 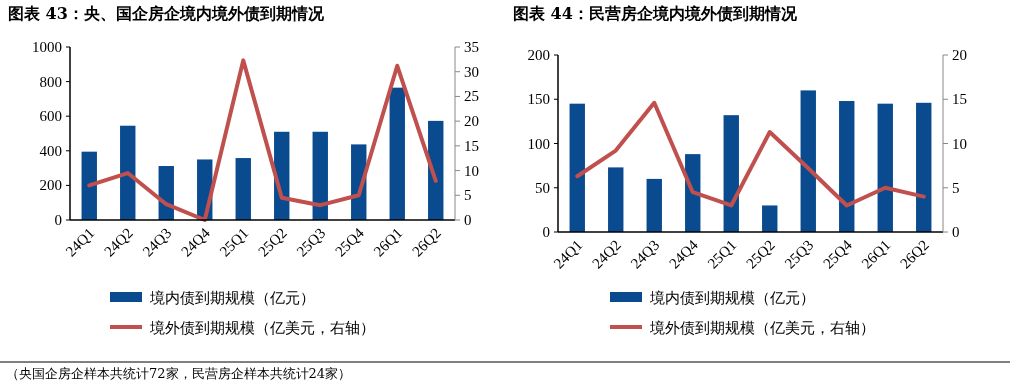 I want to click on y-tick-label: 800, so click(x=50, y=81).